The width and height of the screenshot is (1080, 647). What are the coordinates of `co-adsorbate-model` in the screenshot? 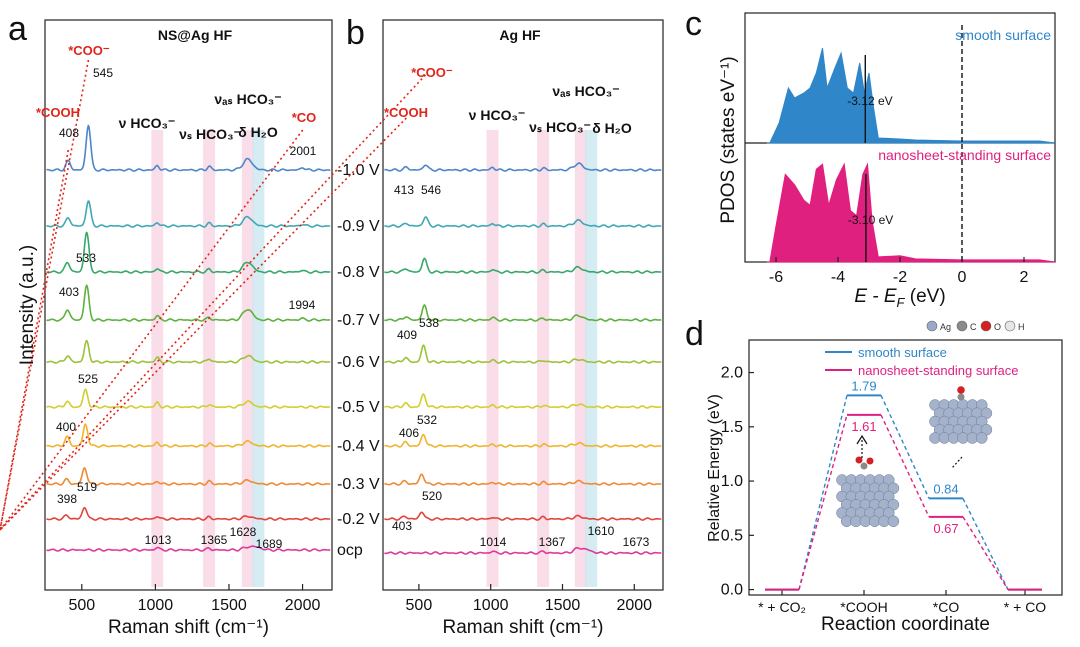 It's located at (961, 421).